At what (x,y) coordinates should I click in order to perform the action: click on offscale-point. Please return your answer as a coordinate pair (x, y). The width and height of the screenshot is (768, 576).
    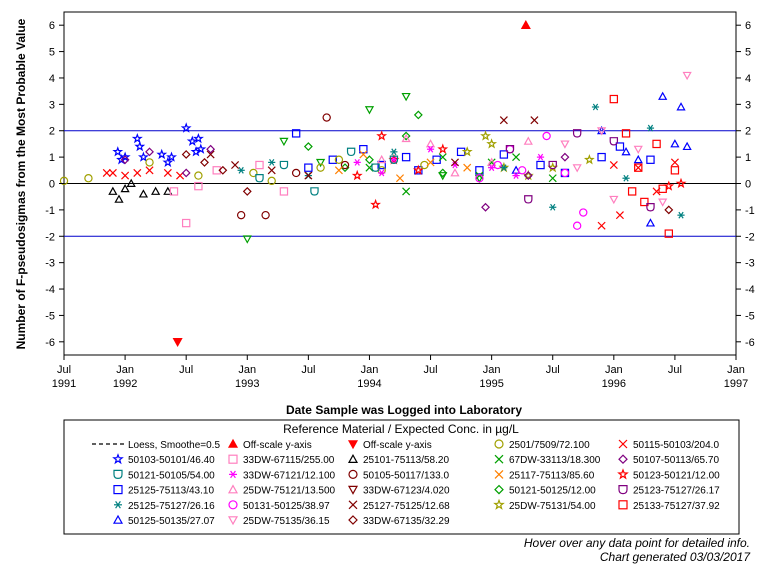
    Looking at the image, I should click on (177, 343).